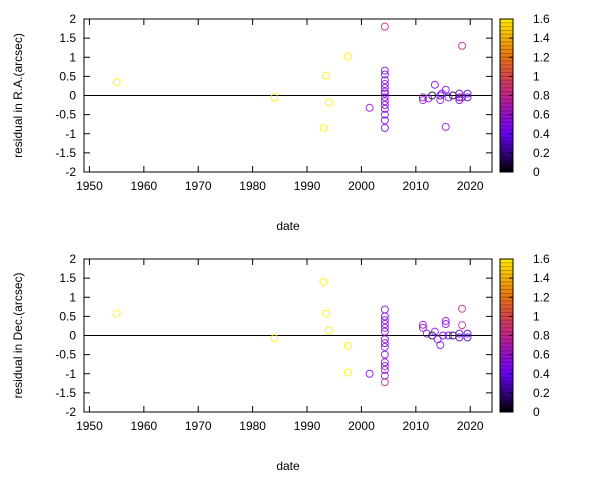  Describe the element at coordinates (18, 335) in the screenshot. I see `y-axis-label: residual in Dec.(arcsec)` at that location.